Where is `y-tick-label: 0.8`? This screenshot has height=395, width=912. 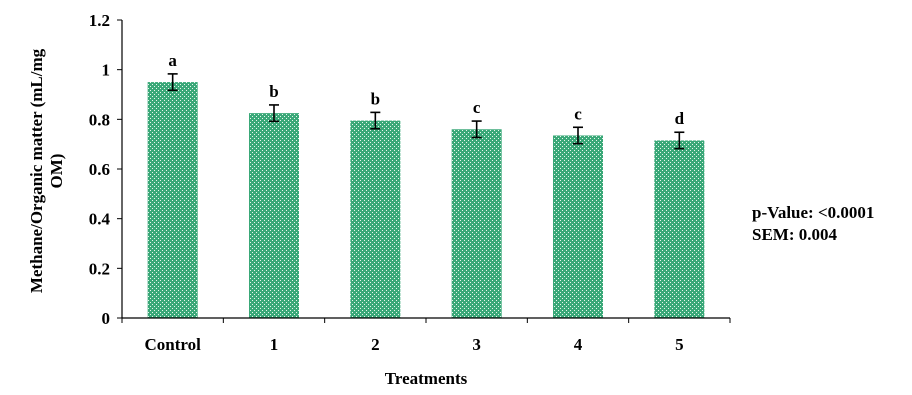
y-tick-label: 0.8 is located at coordinates (99, 119).